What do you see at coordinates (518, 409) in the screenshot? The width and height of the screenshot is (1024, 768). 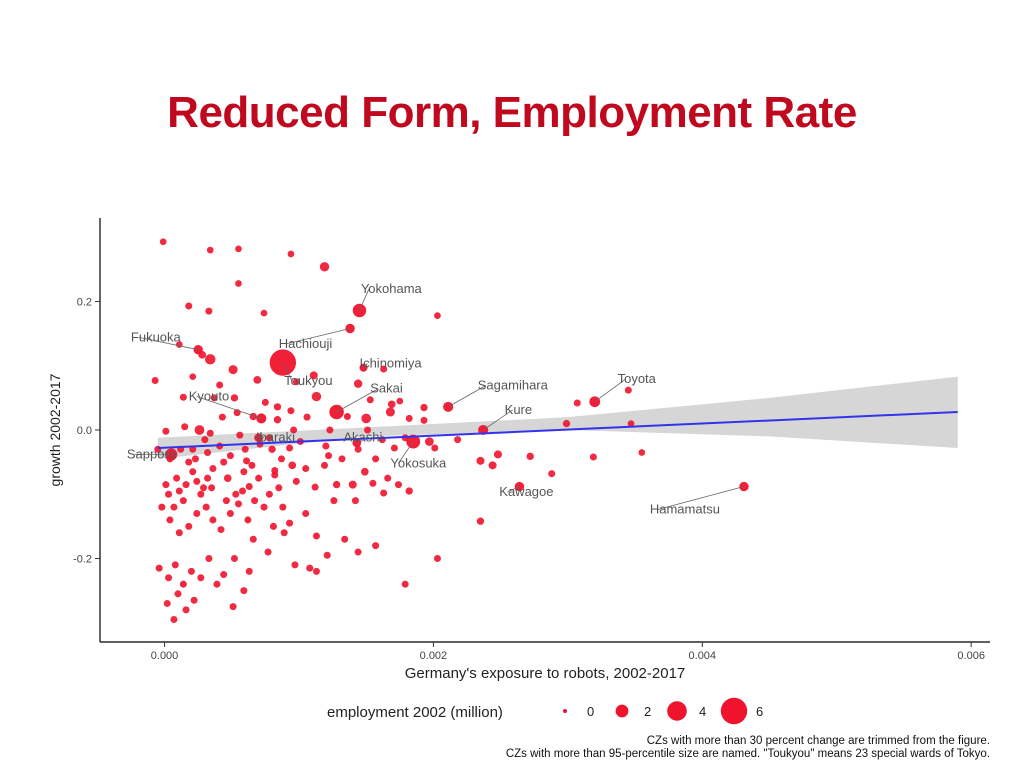 I see `city-label: Kure` at bounding box center [518, 409].